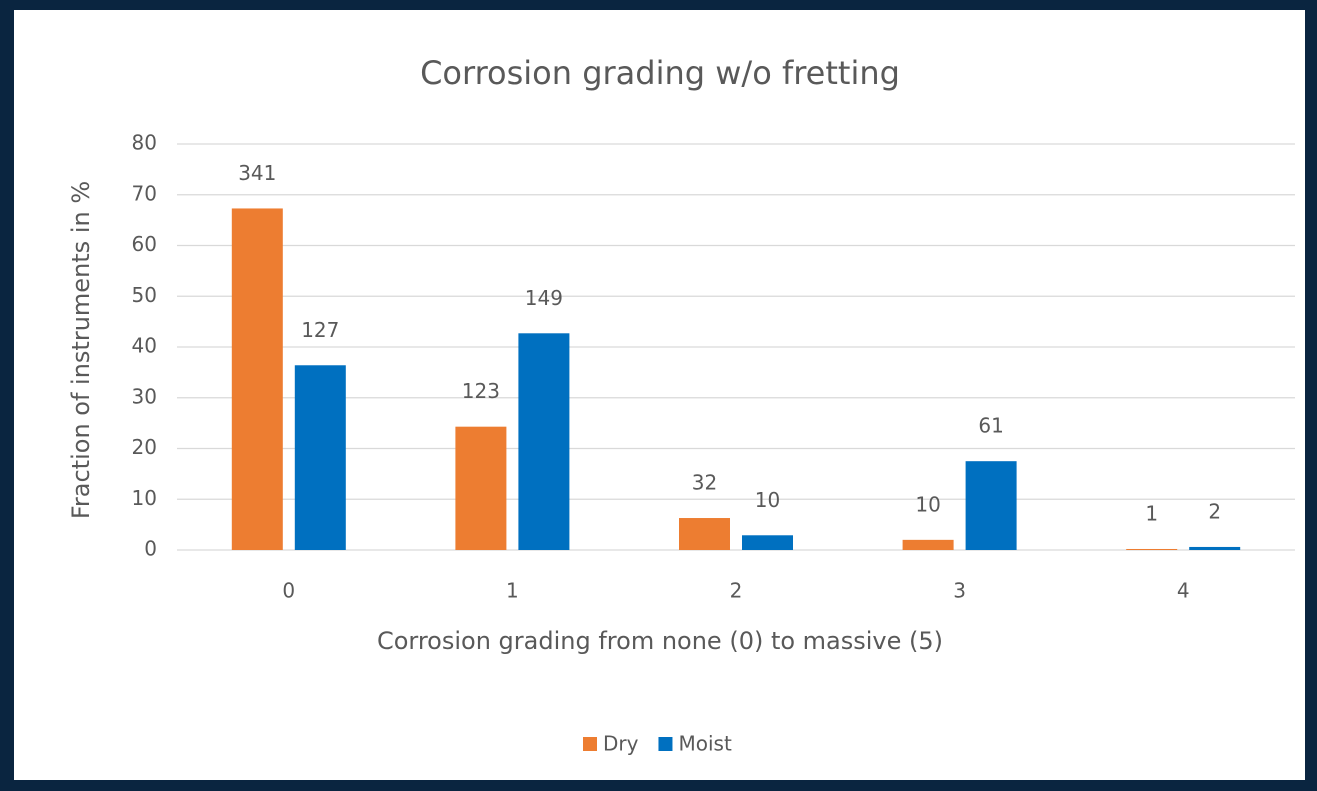  I want to click on x-tick-label: 3, so click(959, 591).